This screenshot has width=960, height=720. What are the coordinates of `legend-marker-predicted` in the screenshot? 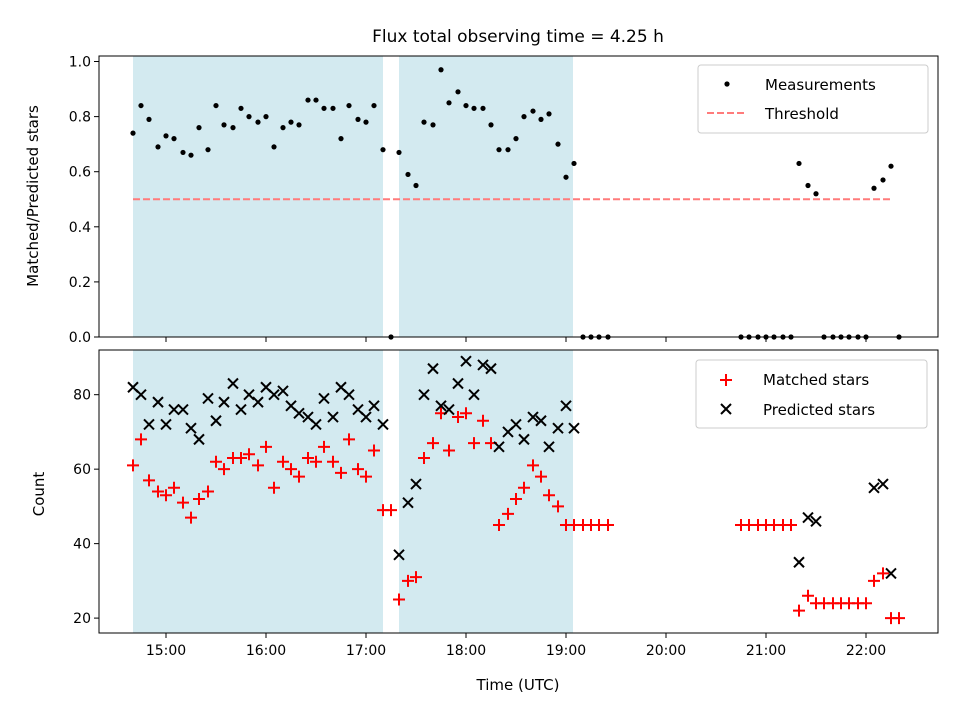 It's located at (726, 409).